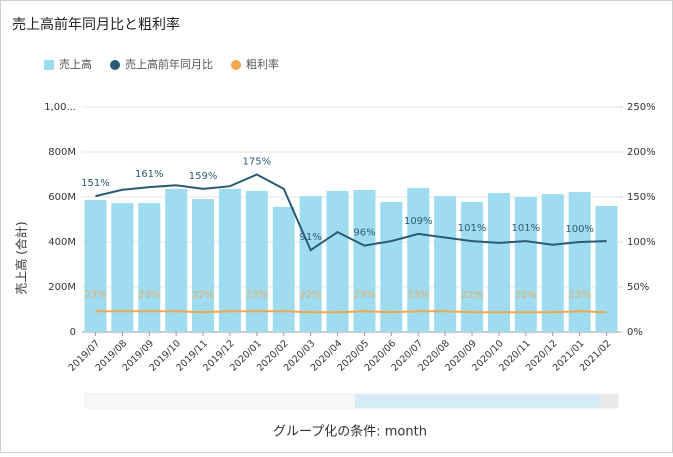  Describe the element at coordinates (262, 64) in the screenshot. I see `legend-label: 粗利率` at that location.